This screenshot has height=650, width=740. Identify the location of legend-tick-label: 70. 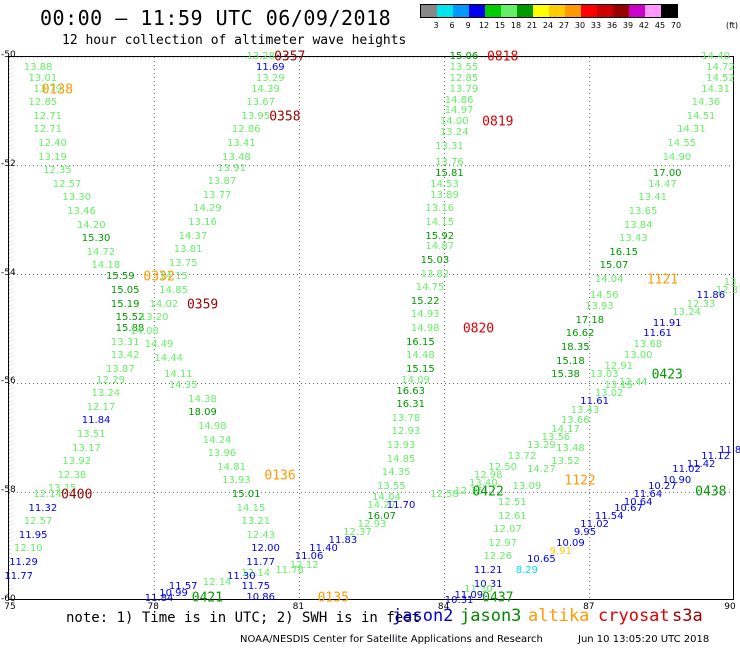
(676, 25).